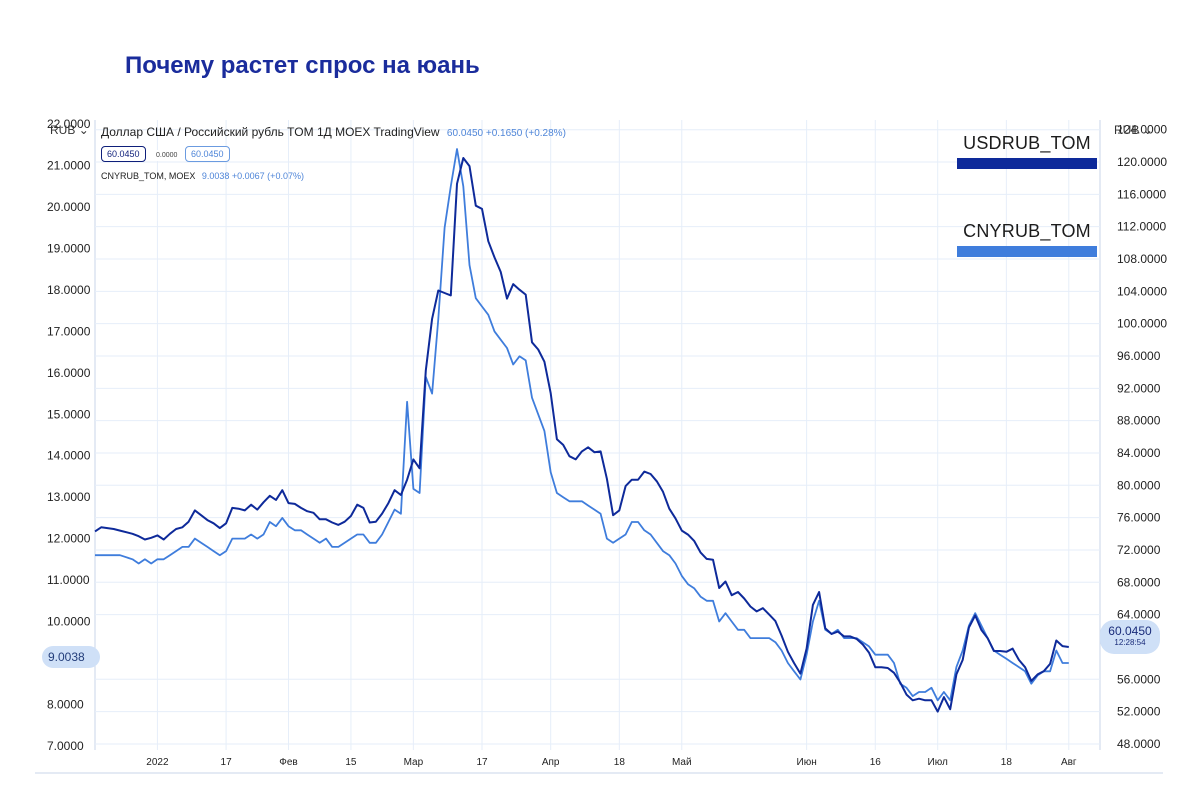 The image size is (1200, 800). Describe the element at coordinates (63, 130) in the screenshot. I see `left-axis-currency-label: RUB` at that location.